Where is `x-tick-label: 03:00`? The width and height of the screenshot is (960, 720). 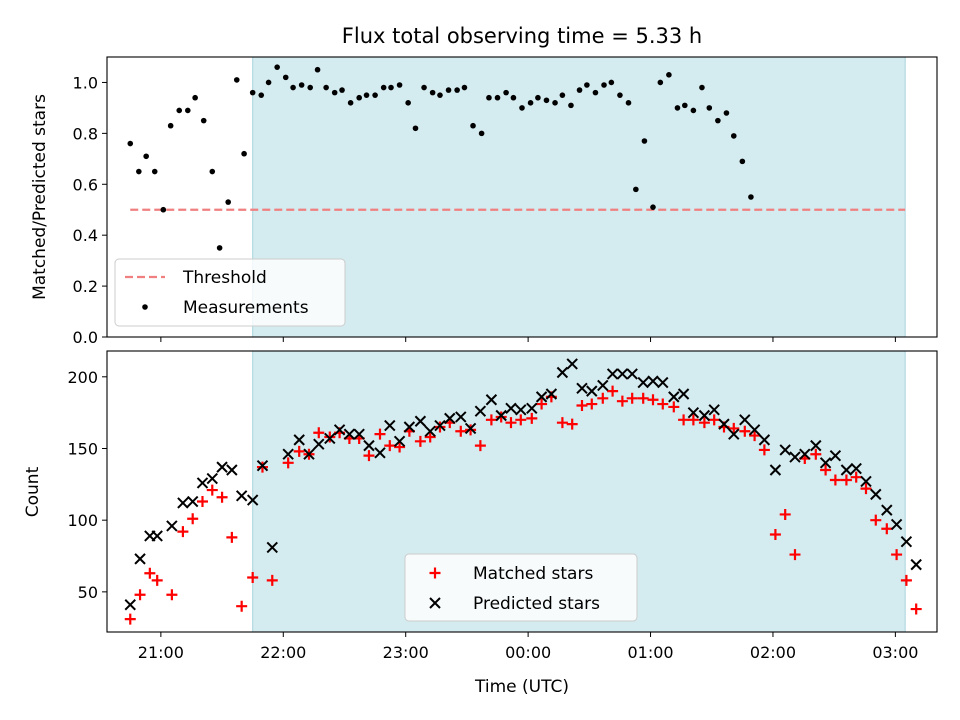 x-tick-label: 03:00 is located at coordinates (895, 652).